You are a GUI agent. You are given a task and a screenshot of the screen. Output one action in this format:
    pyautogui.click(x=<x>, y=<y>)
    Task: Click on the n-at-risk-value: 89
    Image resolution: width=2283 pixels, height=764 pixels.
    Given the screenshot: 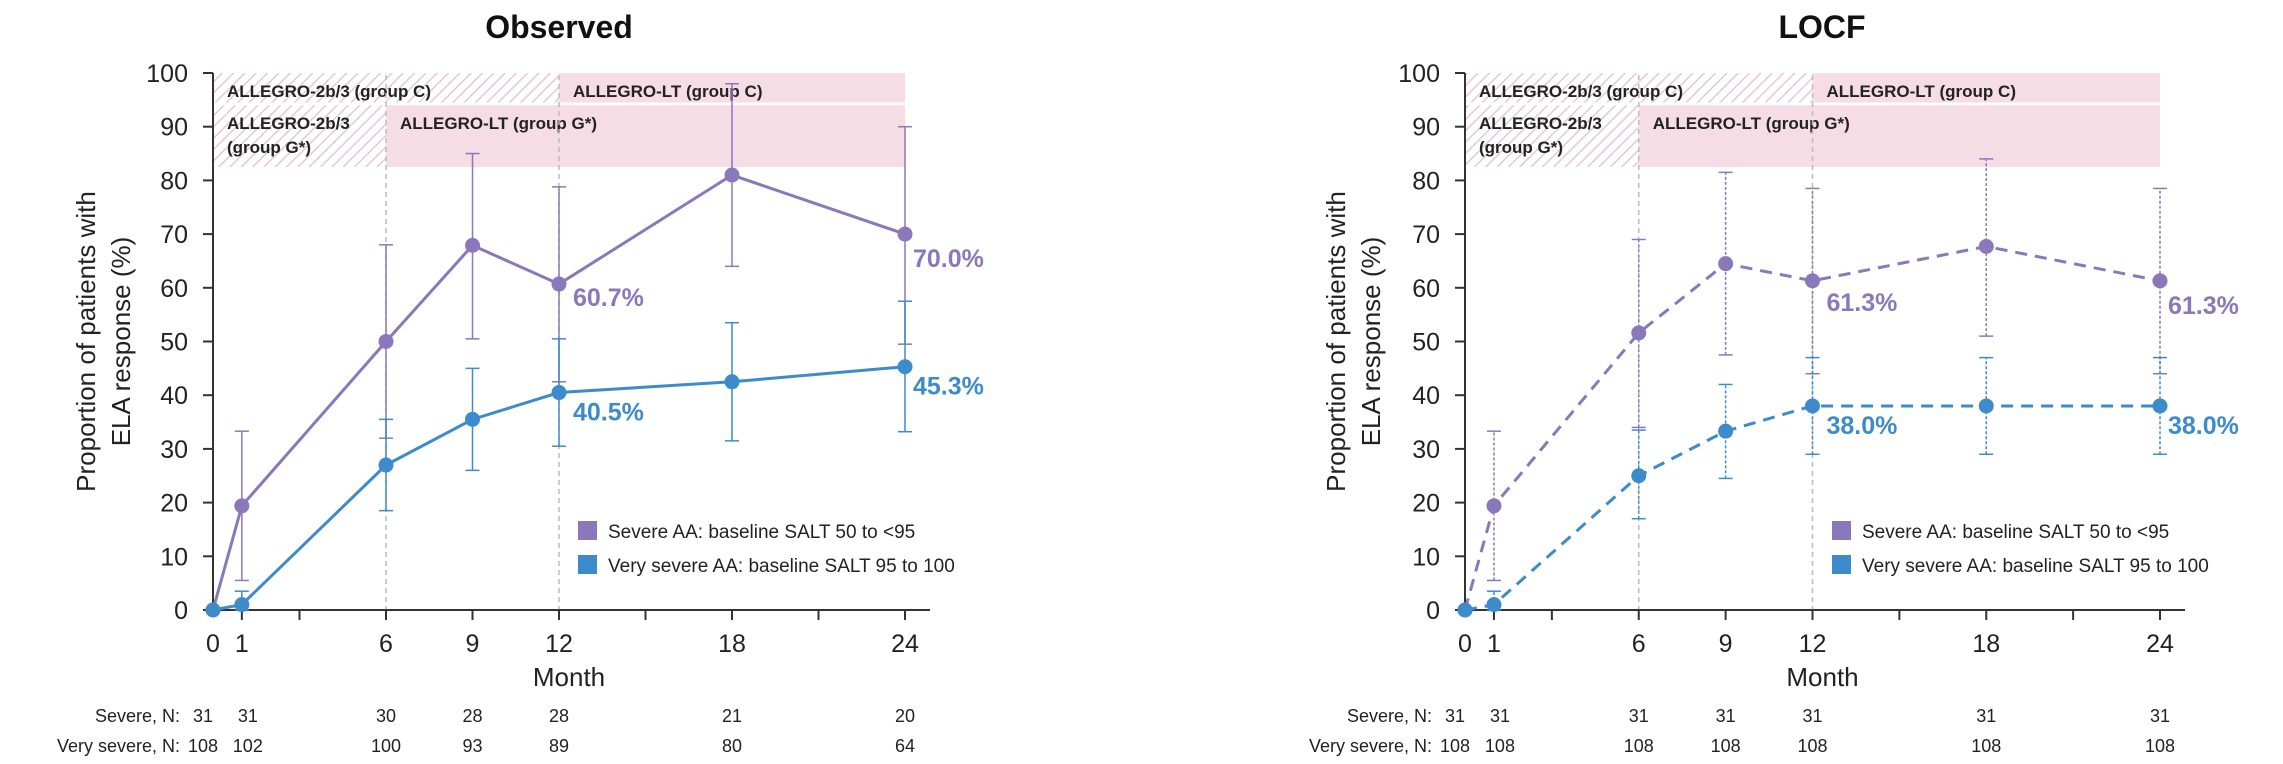 What is the action you would take?
    pyautogui.click(x=559, y=746)
    